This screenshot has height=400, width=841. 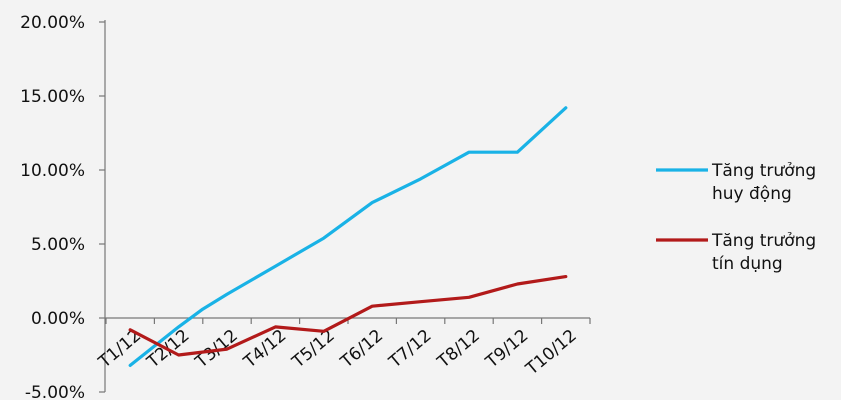 I want to click on legend-label-2: Tăng trưởng, so click(x=763, y=241).